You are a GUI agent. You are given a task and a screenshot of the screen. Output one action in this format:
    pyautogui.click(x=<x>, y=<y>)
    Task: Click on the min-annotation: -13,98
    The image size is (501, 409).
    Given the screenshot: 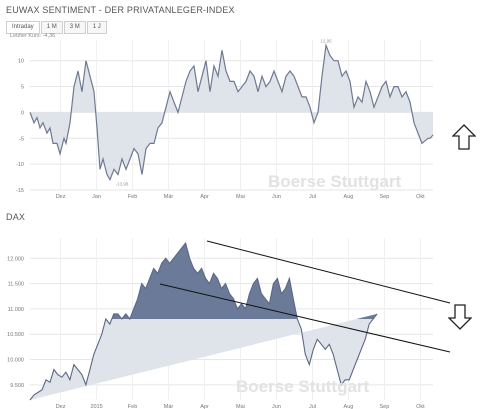 What is the action you would take?
    pyautogui.click(x=122, y=184)
    